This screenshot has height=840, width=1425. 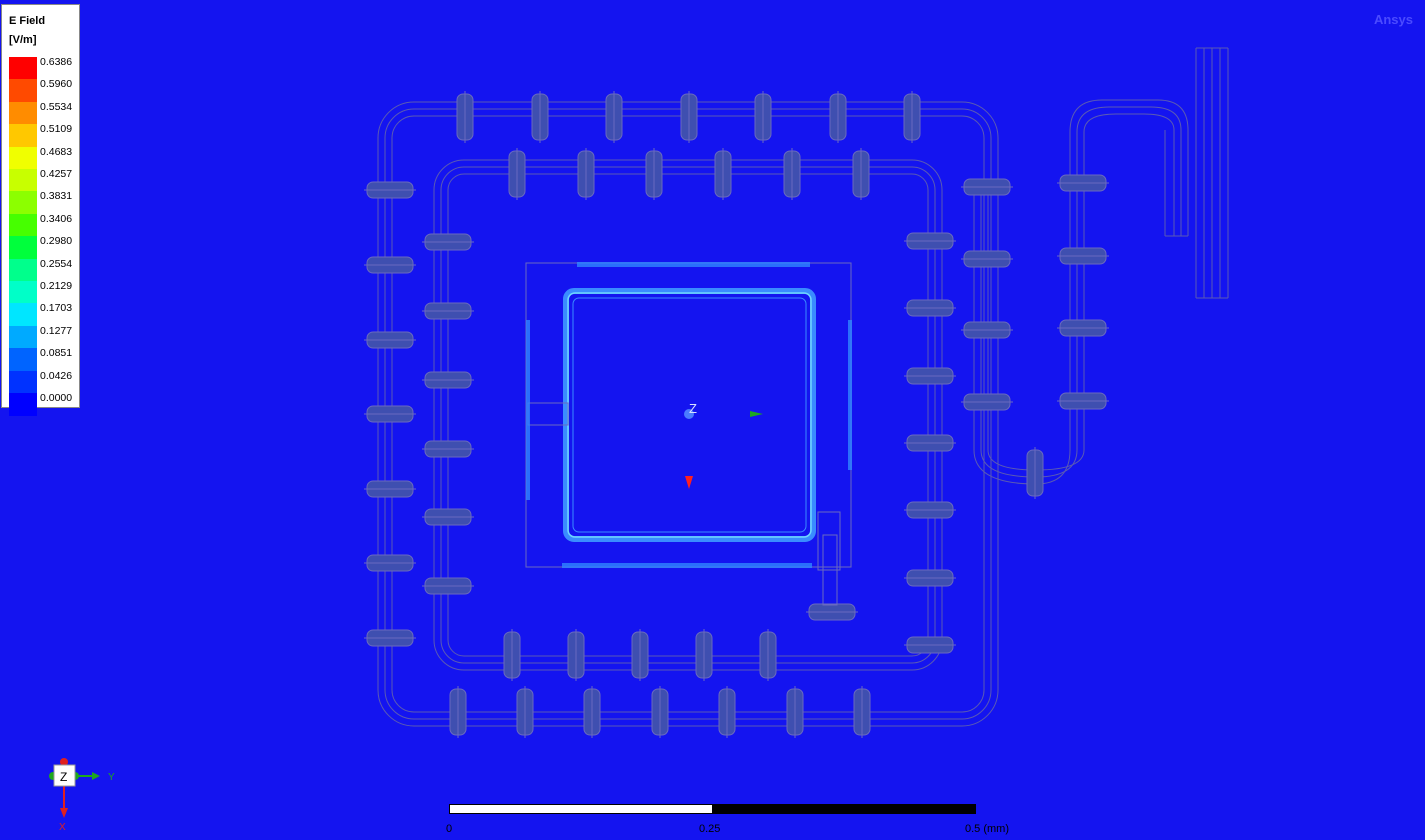 I want to click on scale-label-2: 0.5 (mm), so click(x=987, y=829).